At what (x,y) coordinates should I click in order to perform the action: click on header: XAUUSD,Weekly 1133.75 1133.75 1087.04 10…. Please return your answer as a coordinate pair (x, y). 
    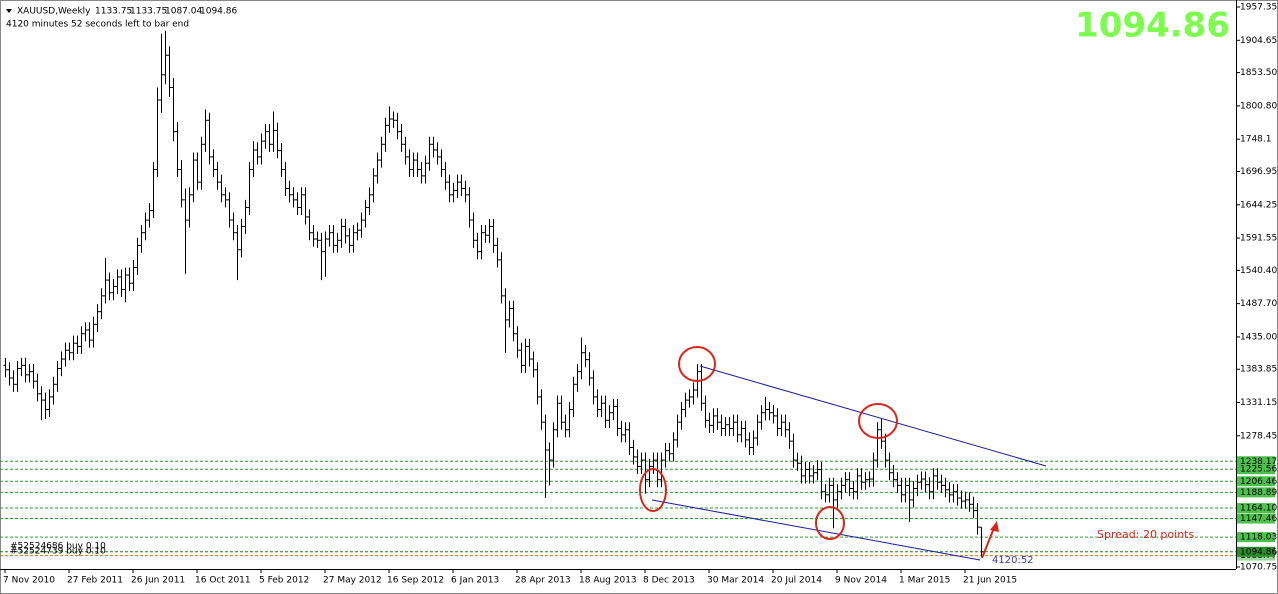
    Looking at the image, I should click on (618, 26).